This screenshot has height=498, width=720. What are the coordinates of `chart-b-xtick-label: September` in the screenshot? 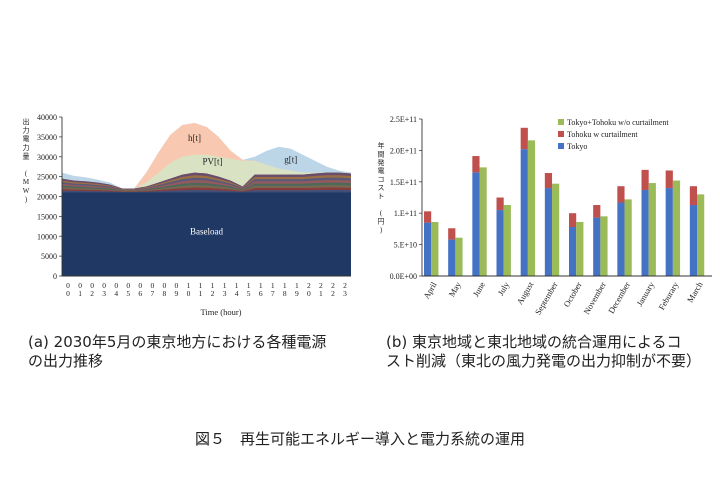 It's located at (546, 298).